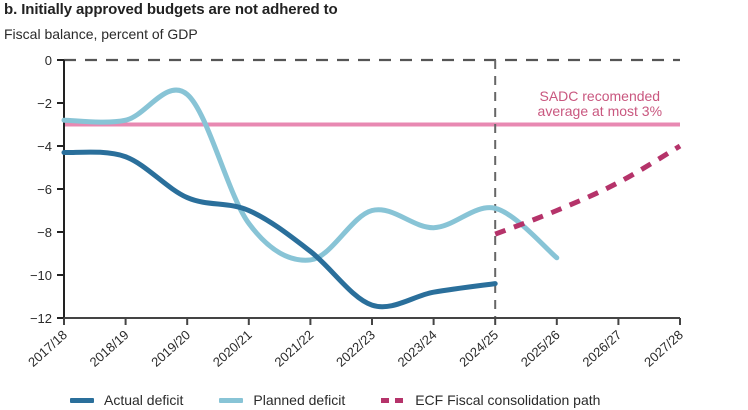  Describe the element at coordinates (508, 400) in the screenshot. I see `legend-label-ecf-path: ECF Fiscal consolidation path` at that location.